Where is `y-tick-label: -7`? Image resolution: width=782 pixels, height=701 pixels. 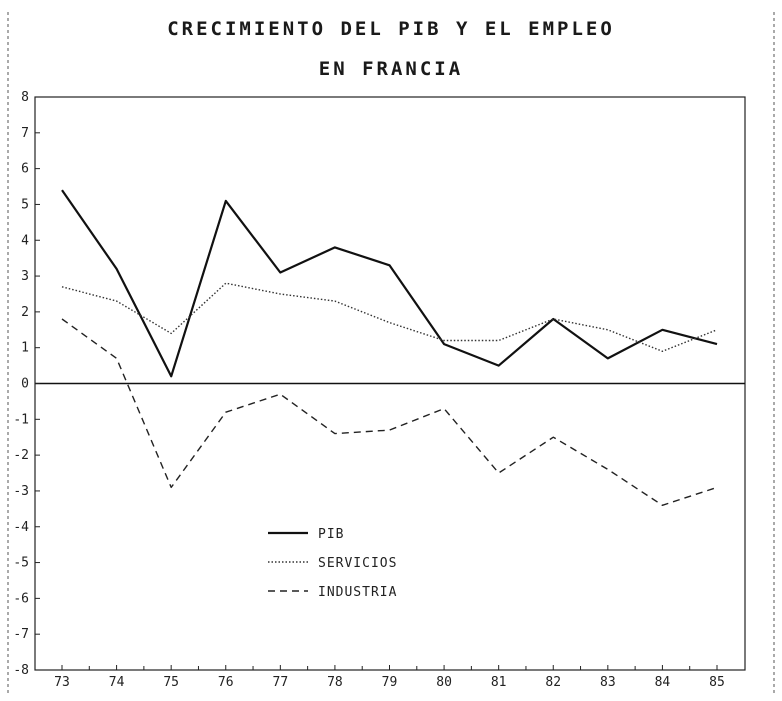
y-tick-label: -7 is located at coordinates (21, 634).